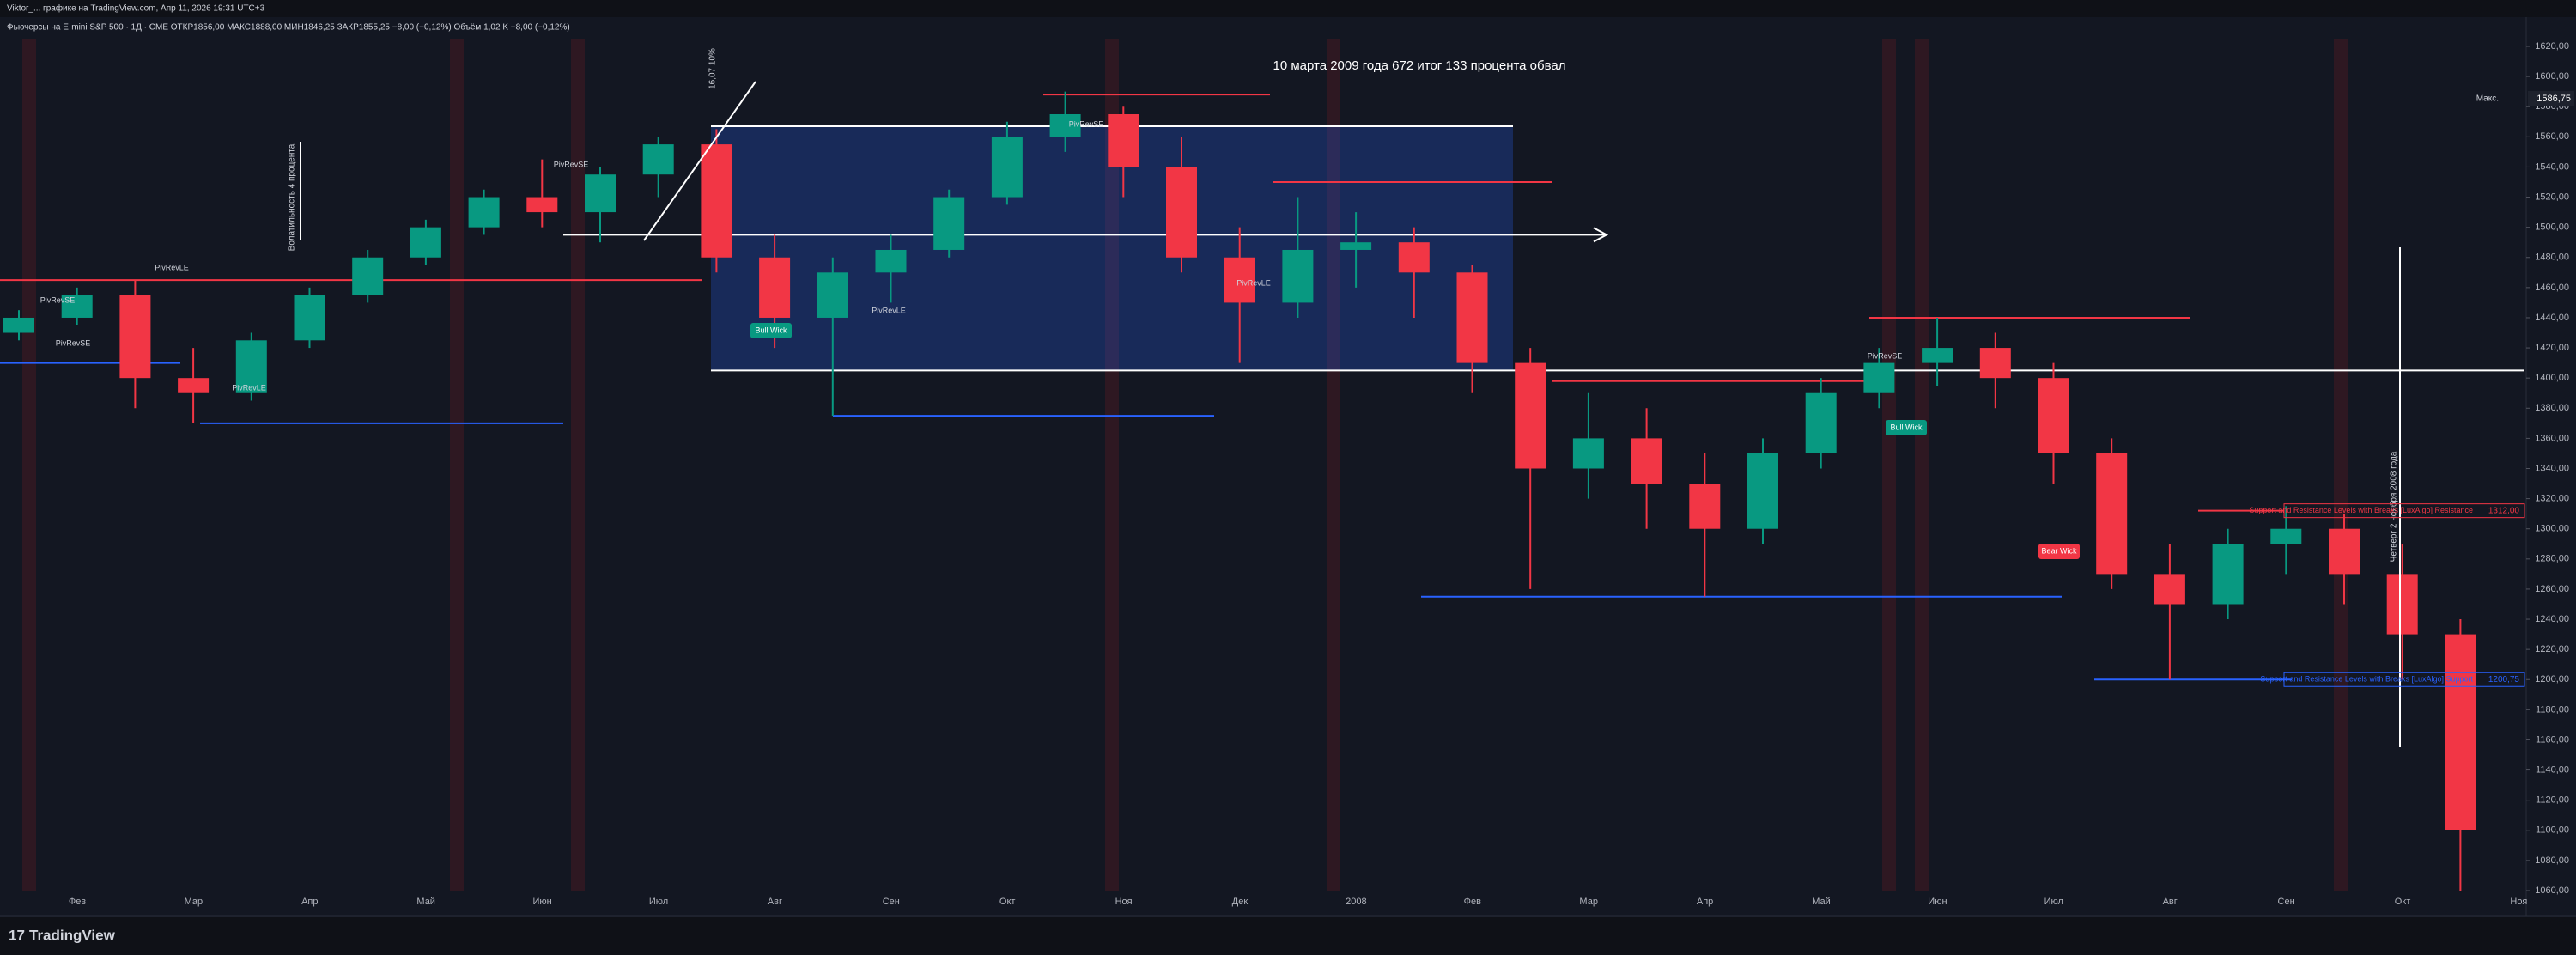 The image size is (2576, 955). I want to click on y-tick-label: 1080,00, so click(2552, 860).